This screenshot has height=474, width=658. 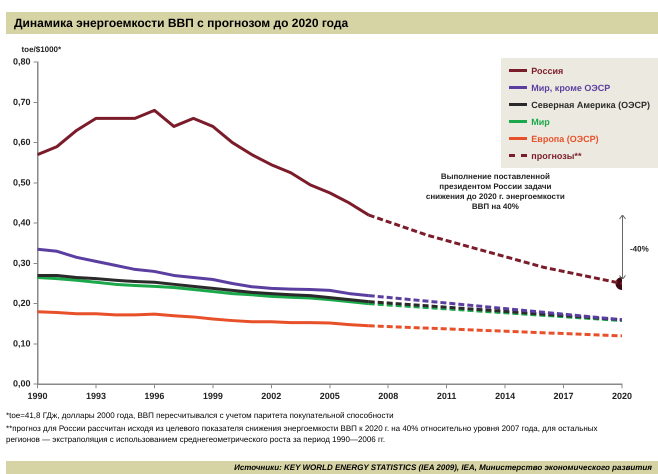 What do you see at coordinates (570, 87) in the screenshot?
I see `legend-label: Мир, кроме ОЭСР` at bounding box center [570, 87].